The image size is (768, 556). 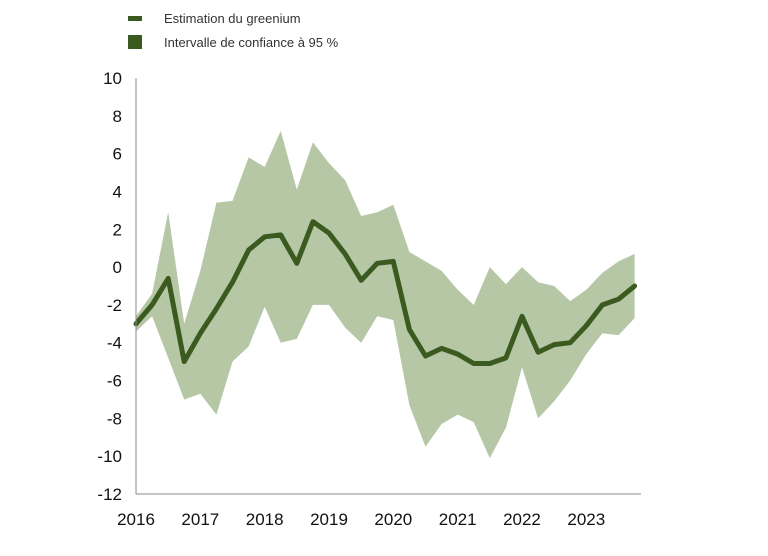 What do you see at coordinates (114, 343) in the screenshot?
I see `y-tick-label: -4` at bounding box center [114, 343].